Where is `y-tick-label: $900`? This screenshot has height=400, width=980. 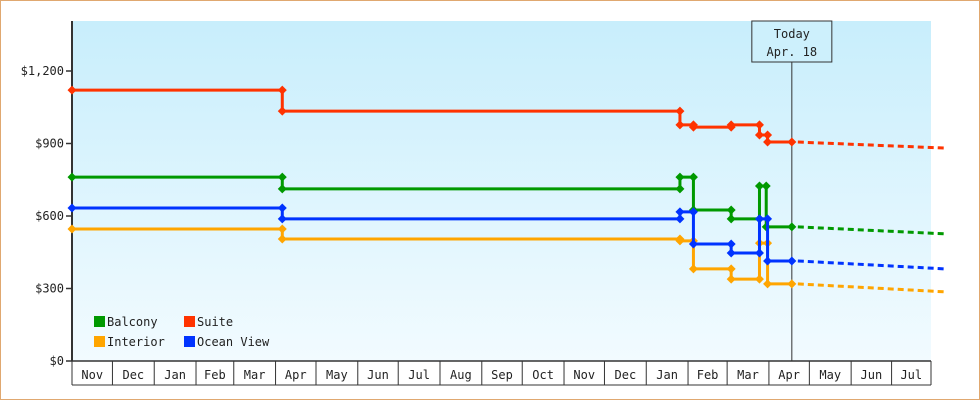 y-tick-label: $900 is located at coordinates (49, 144).